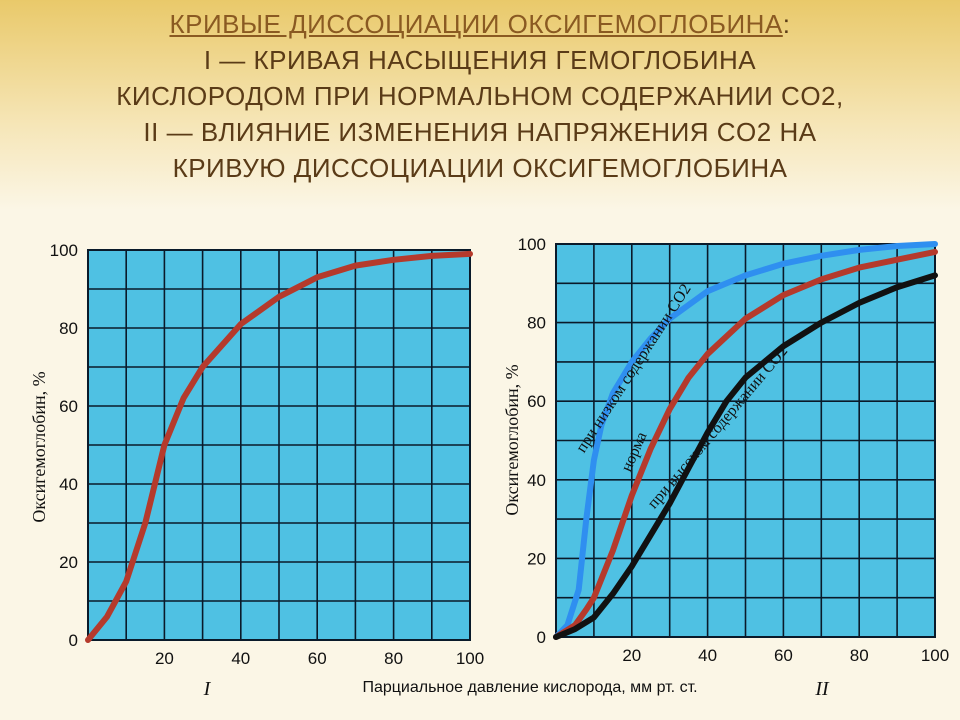 This screenshot has height=720, width=960. What do you see at coordinates (786, 24) in the screenshot?
I see `title-colon: :` at bounding box center [786, 24].